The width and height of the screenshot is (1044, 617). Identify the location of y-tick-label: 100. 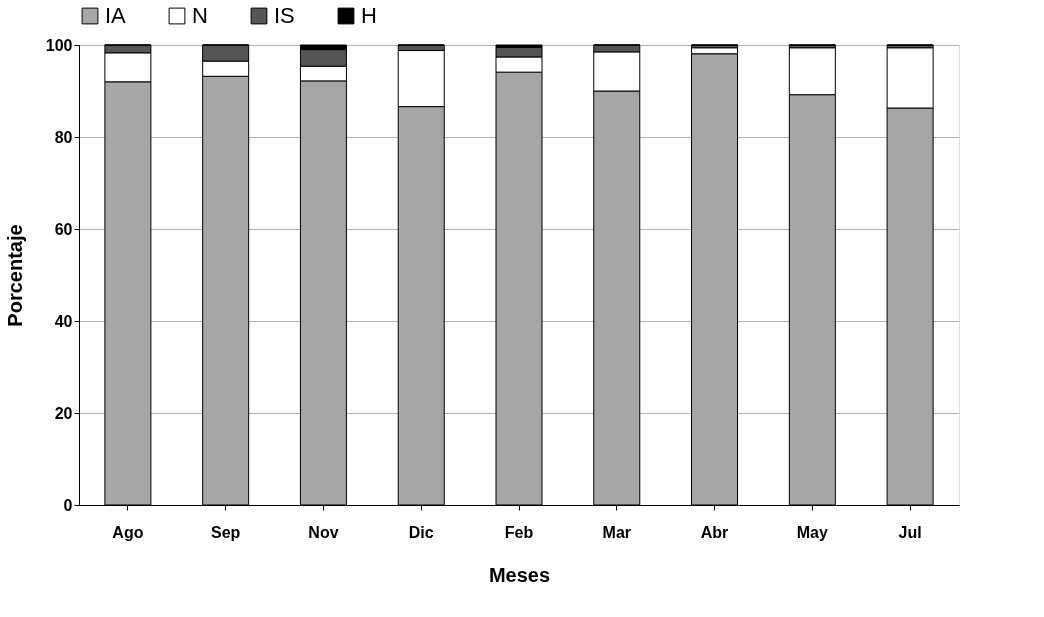
(59, 45).